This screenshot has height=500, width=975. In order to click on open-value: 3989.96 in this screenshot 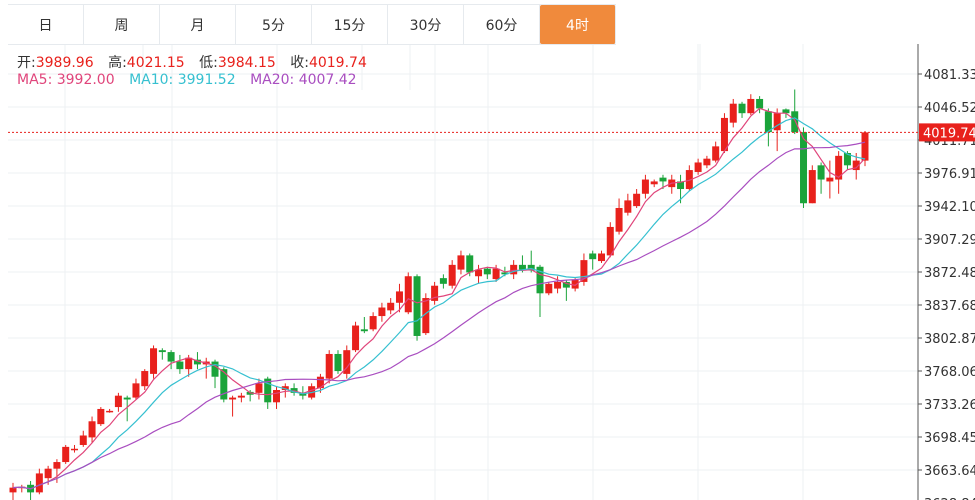, I will do `click(64, 63)`.